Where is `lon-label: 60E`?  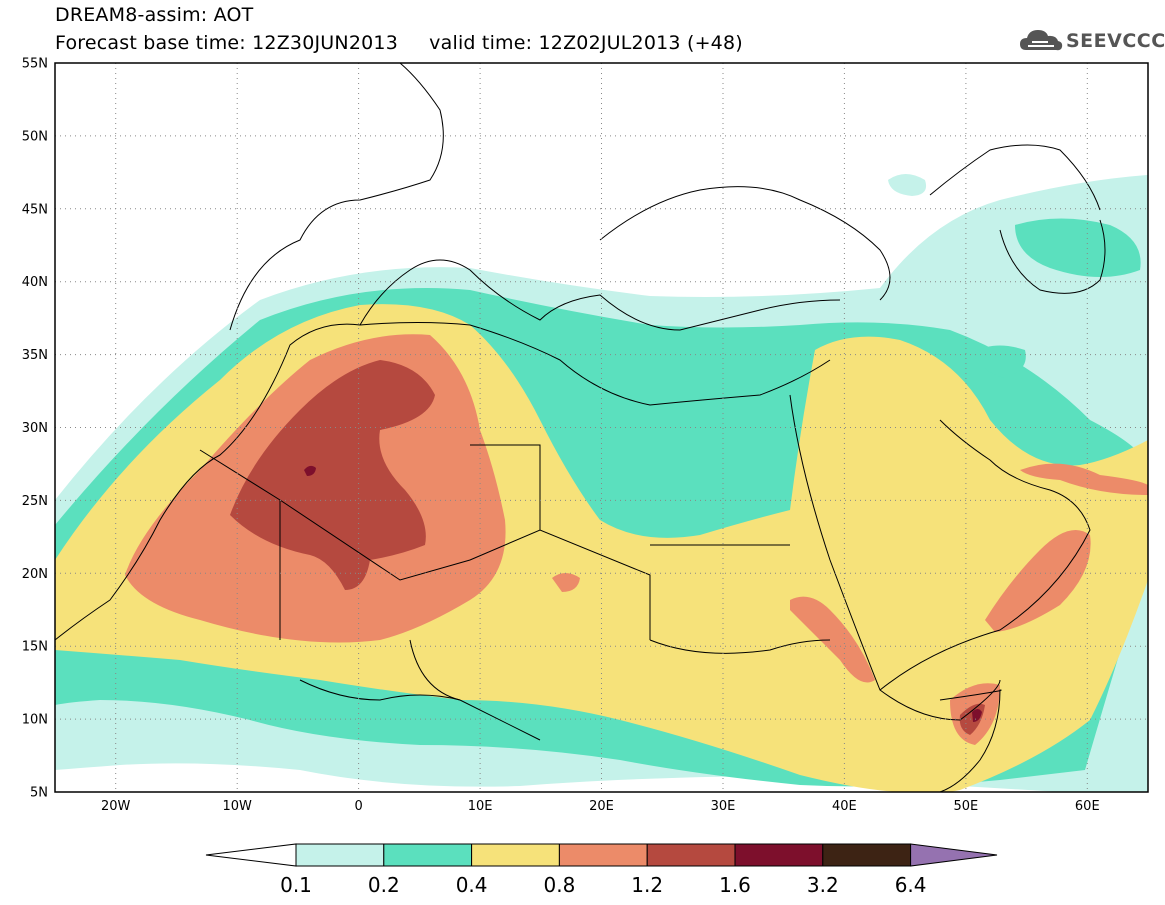 lon-label: 60E is located at coordinates (1087, 806).